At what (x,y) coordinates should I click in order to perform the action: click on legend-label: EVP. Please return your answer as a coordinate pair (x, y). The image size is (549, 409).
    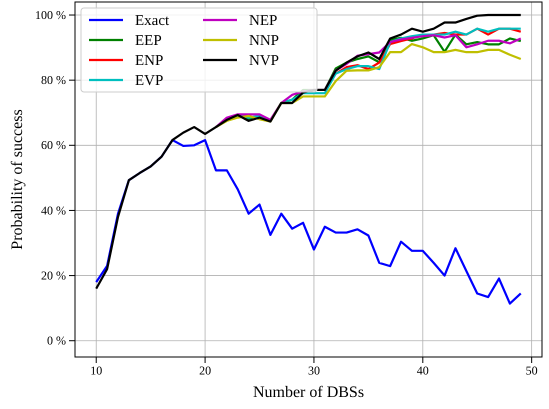
    Looking at the image, I should click on (149, 81).